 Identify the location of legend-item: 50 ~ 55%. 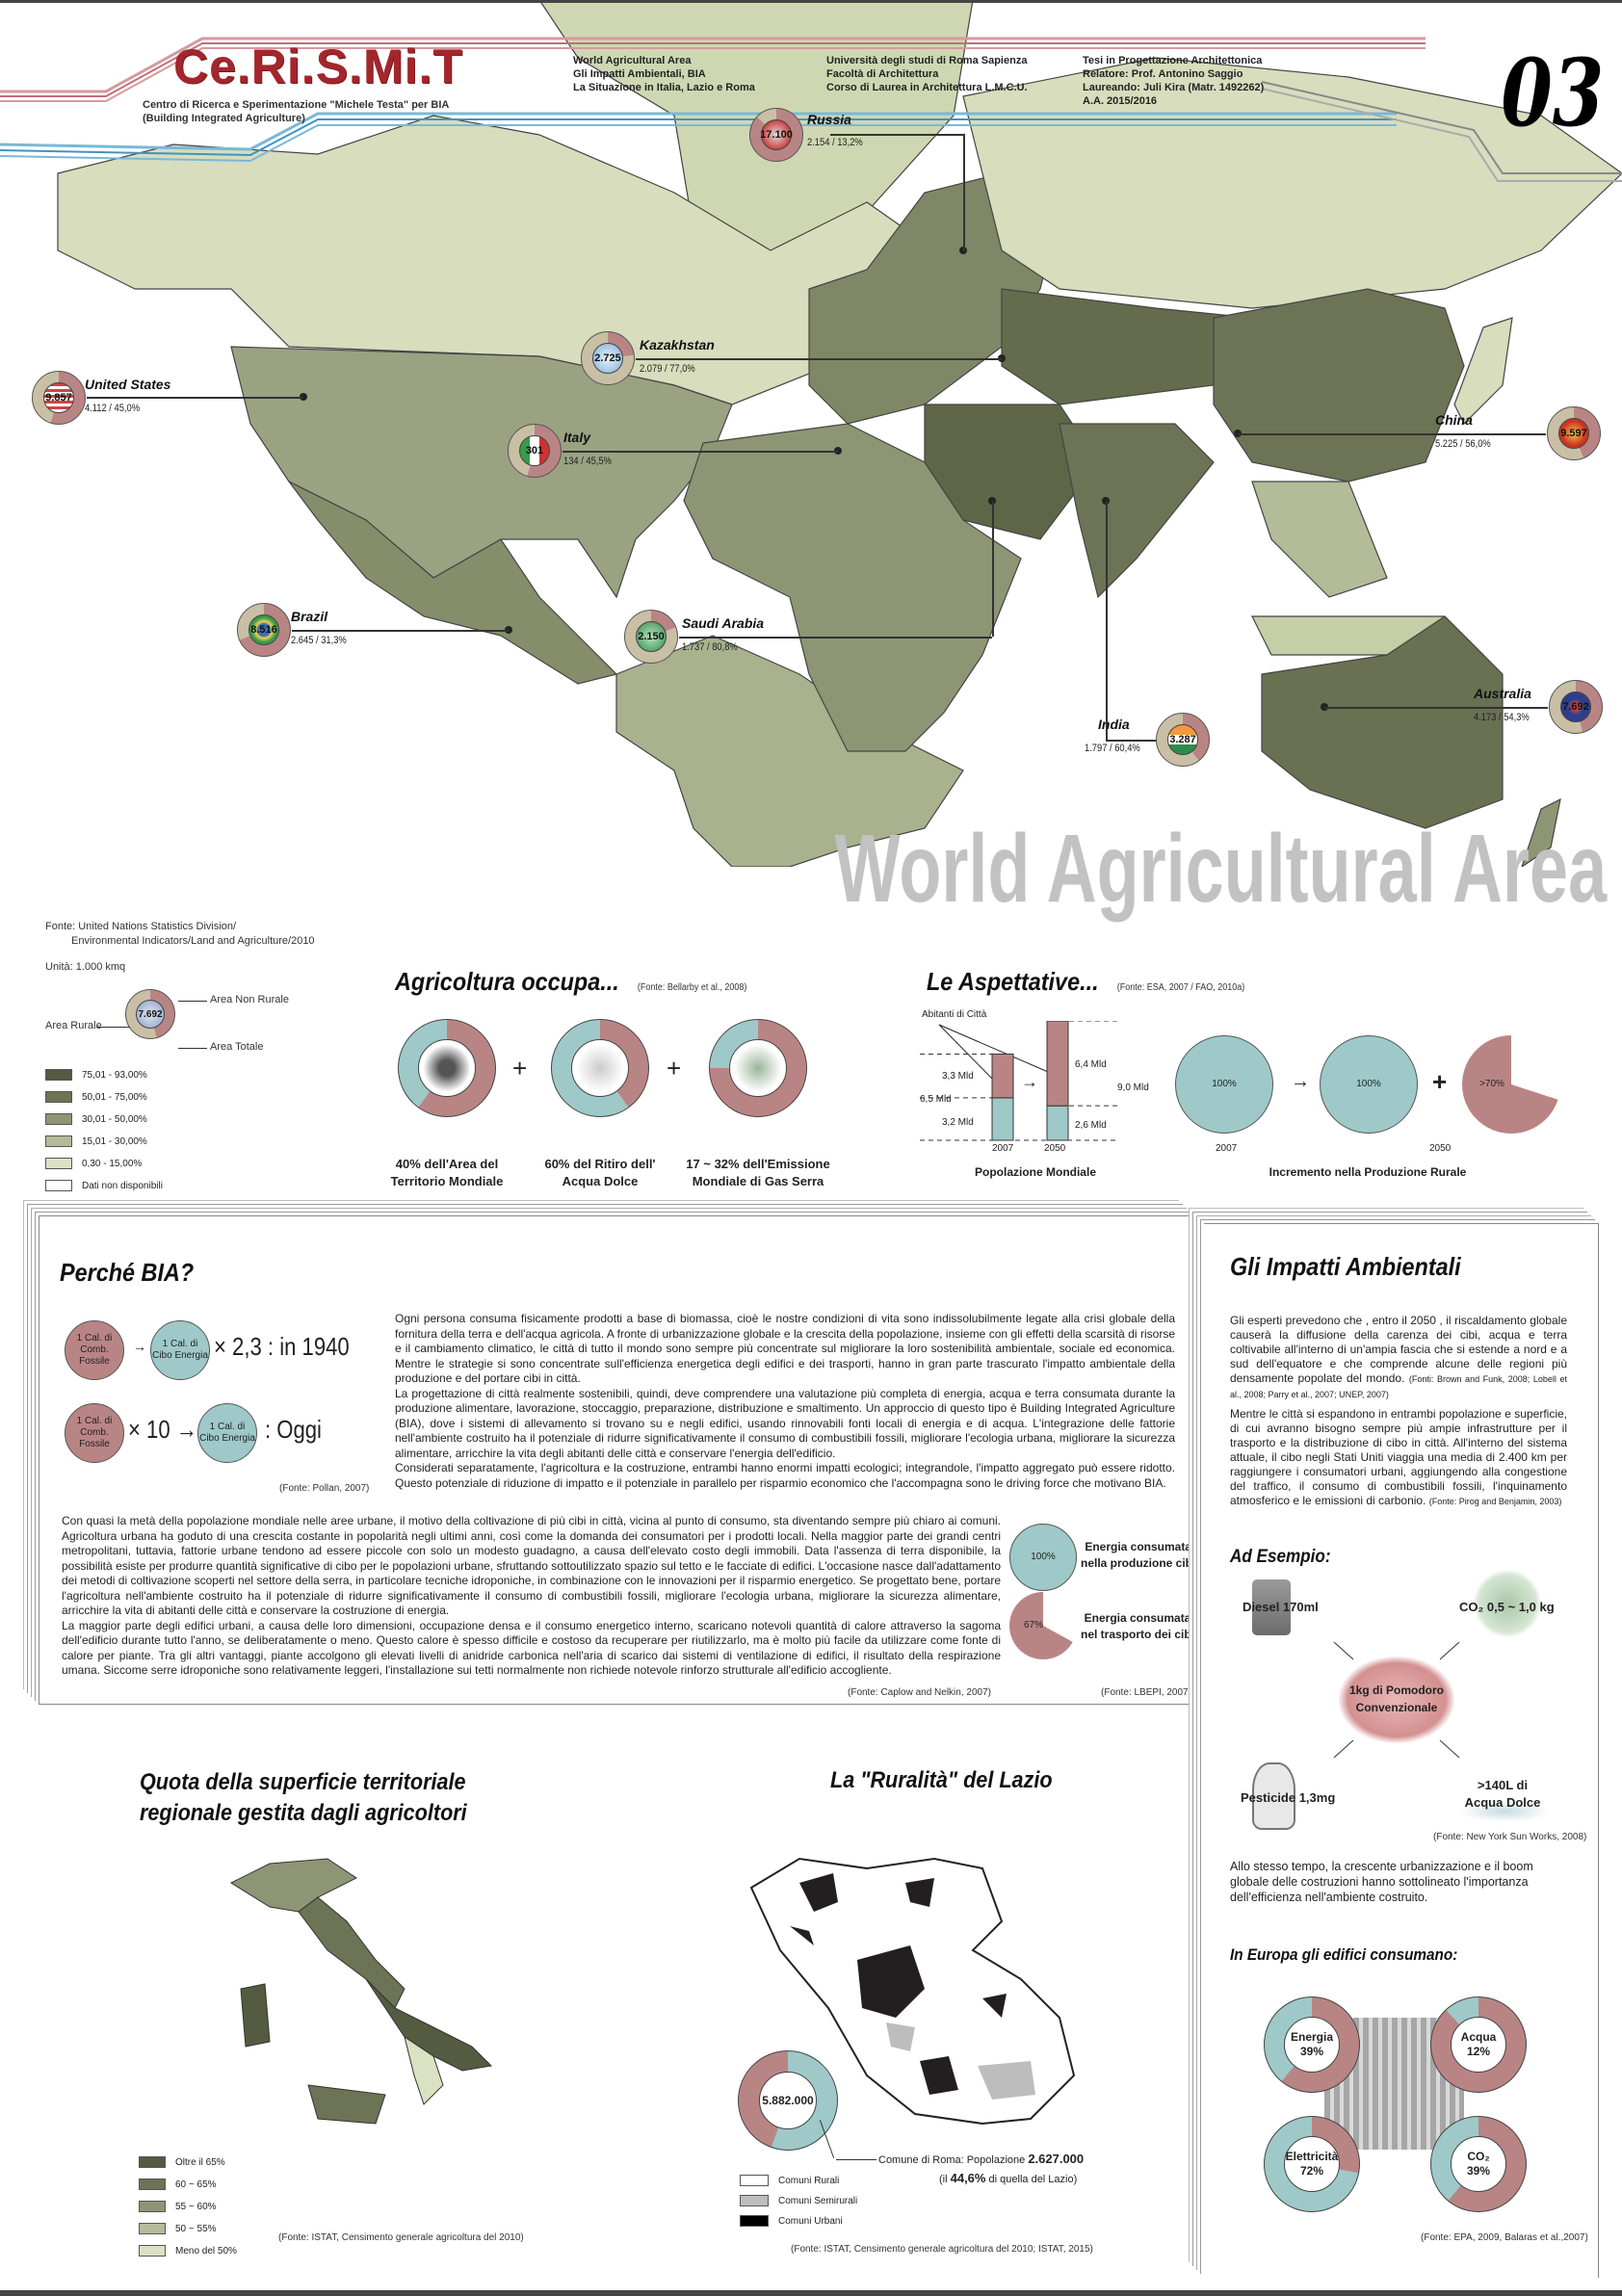
(188, 2228).